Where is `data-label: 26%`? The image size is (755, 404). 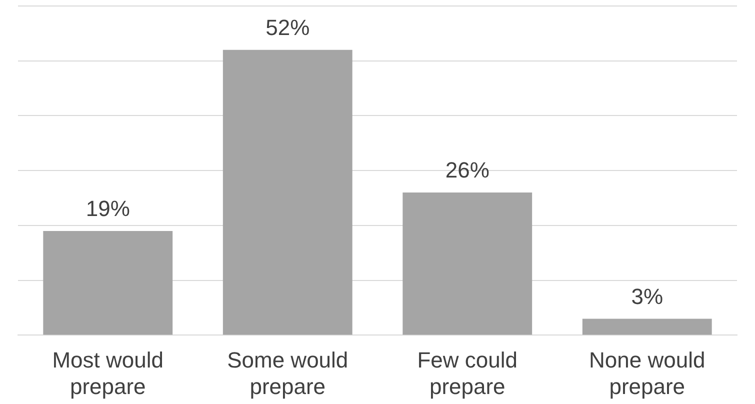
data-label: 26% is located at coordinates (467, 170).